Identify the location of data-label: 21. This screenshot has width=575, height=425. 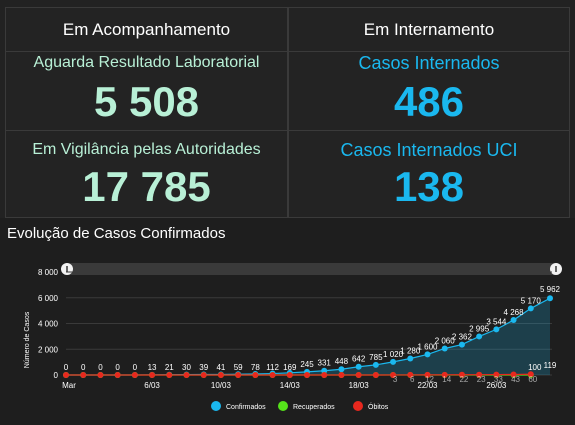
(169, 367).